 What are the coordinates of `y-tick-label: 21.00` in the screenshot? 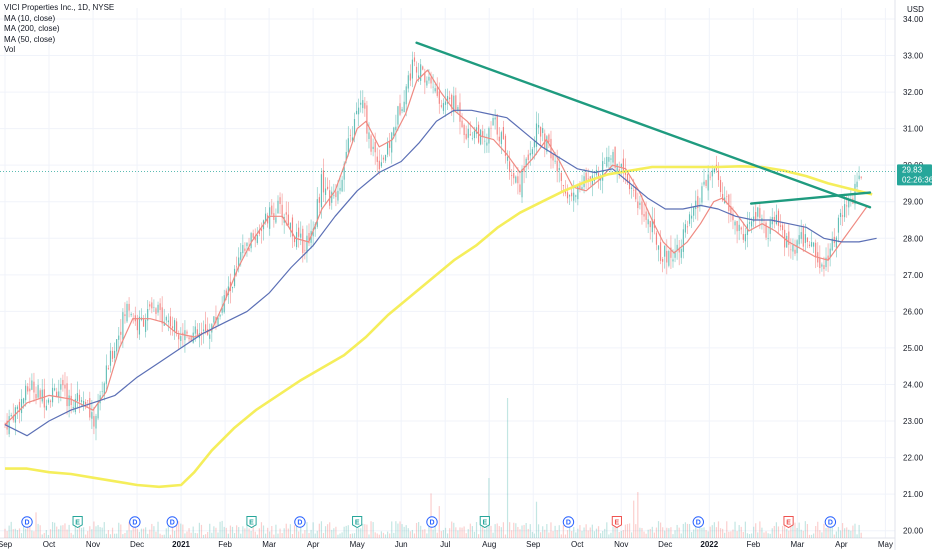 It's located at (913, 494).